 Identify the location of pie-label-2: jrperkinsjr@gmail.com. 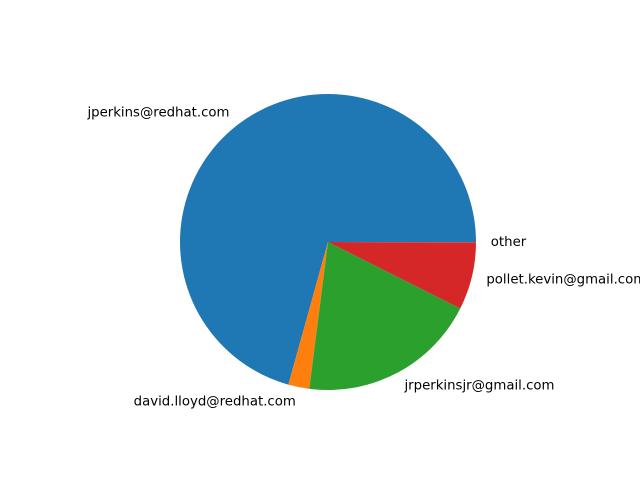
(478, 386).